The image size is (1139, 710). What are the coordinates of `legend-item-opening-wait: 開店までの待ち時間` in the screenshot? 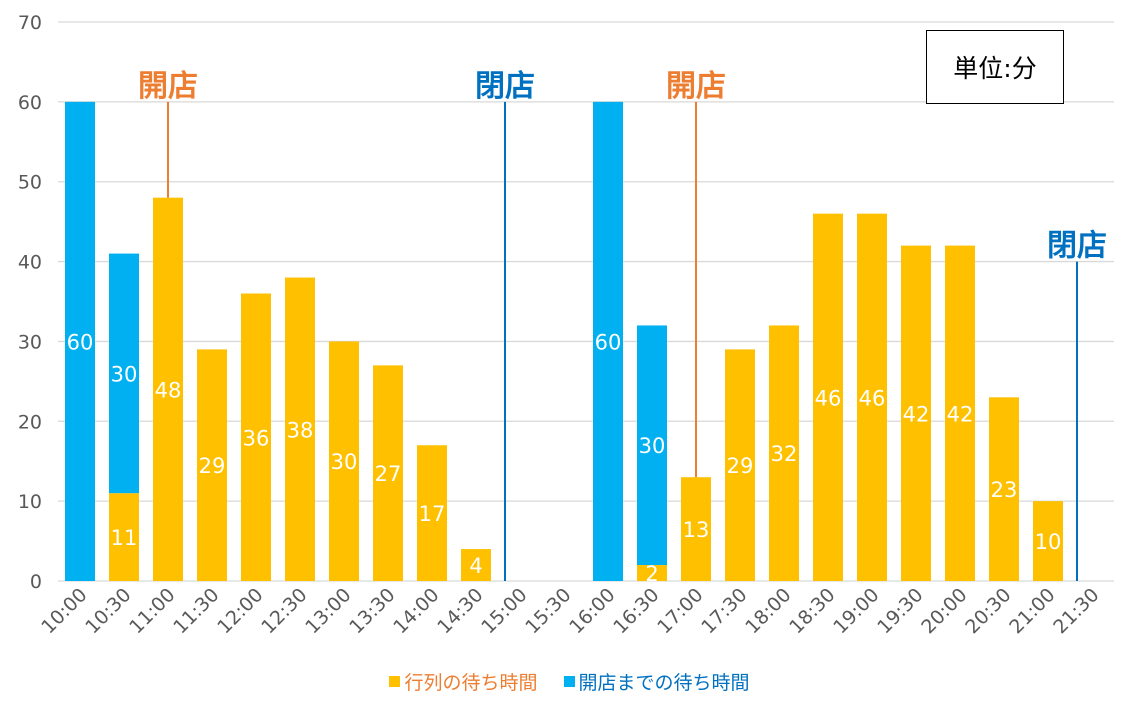 It's located at (656, 681).